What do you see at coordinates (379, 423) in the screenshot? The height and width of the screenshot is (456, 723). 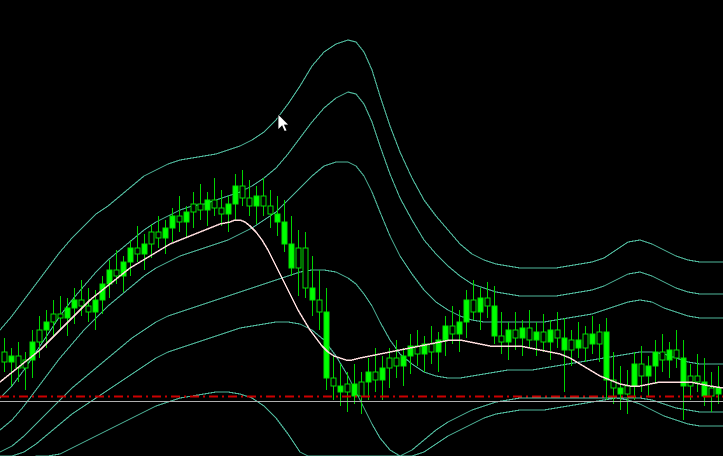 I see `envelope-lower-3-line` at bounding box center [379, 423].